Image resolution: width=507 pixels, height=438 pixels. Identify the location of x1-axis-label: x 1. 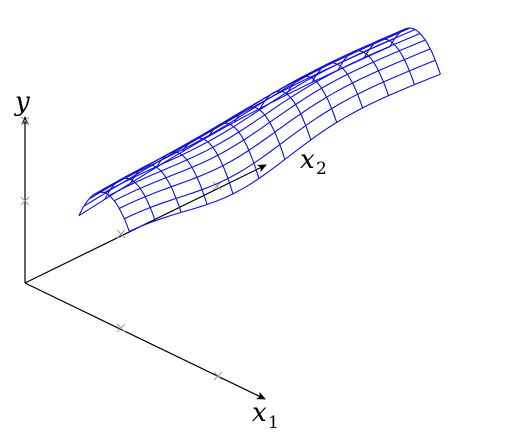
(265, 415).